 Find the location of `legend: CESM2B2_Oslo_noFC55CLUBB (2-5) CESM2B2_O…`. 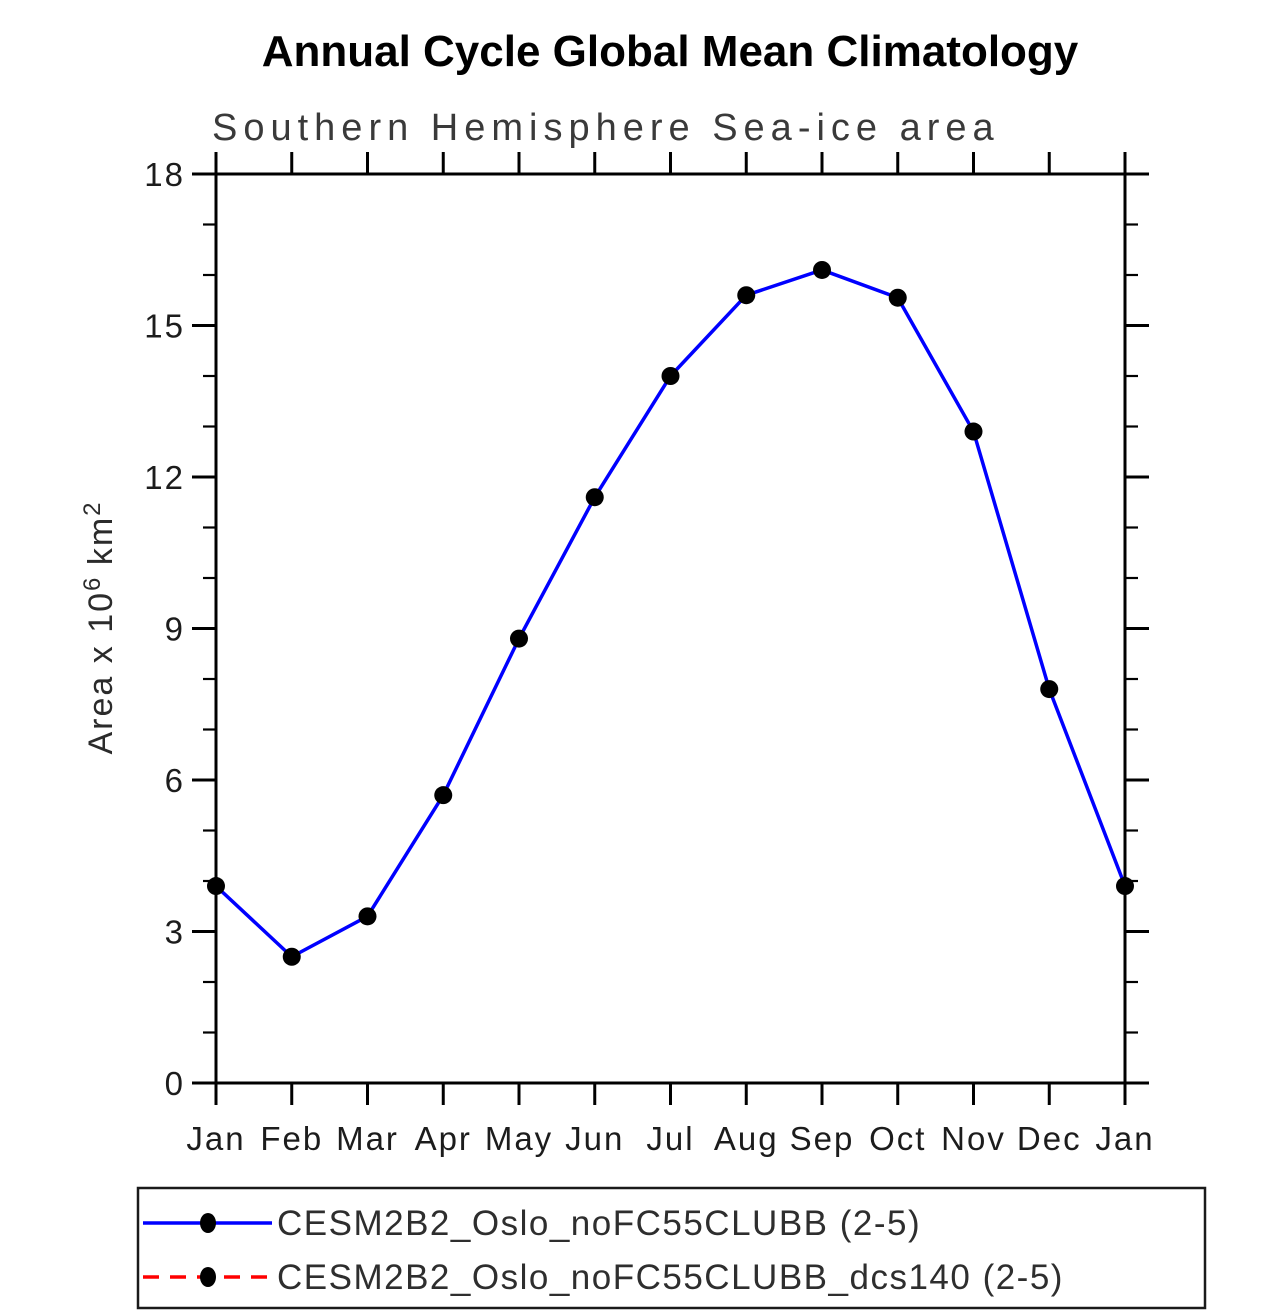

legend: CESM2B2_Oslo_noFC55CLUBB (2-5) CESM2B2_O… is located at coordinates (671, 1248).